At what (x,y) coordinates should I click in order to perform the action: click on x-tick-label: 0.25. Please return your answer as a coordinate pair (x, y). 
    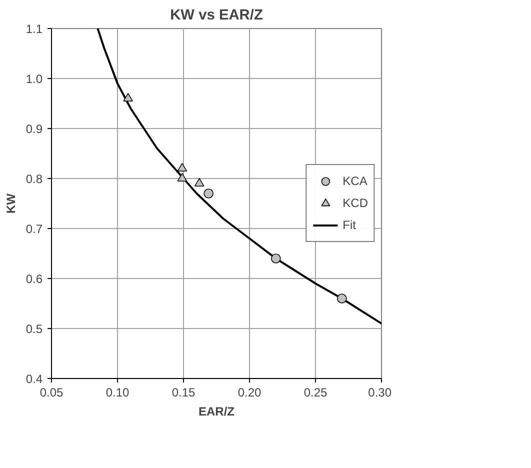
    Looking at the image, I should click on (316, 393).